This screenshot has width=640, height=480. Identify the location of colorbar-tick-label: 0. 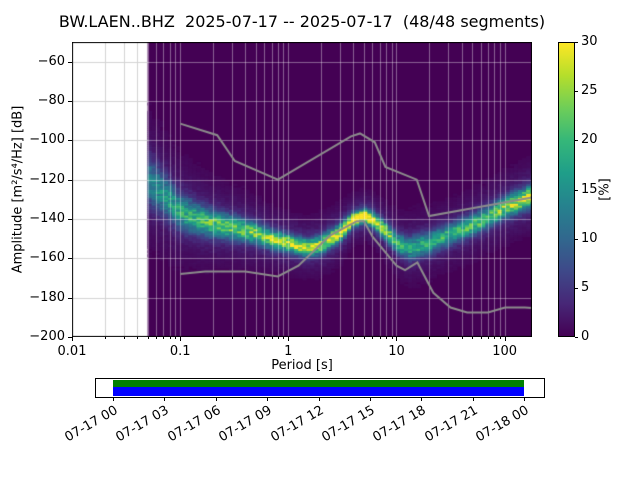
(585, 336).